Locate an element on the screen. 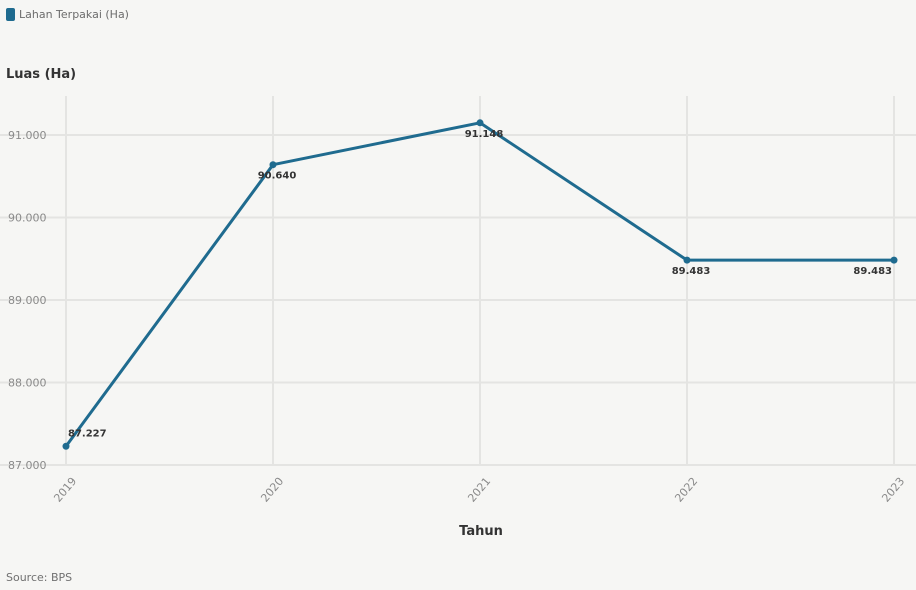 This screenshot has width=916, height=590. legend-swatch is located at coordinates (10, 14).